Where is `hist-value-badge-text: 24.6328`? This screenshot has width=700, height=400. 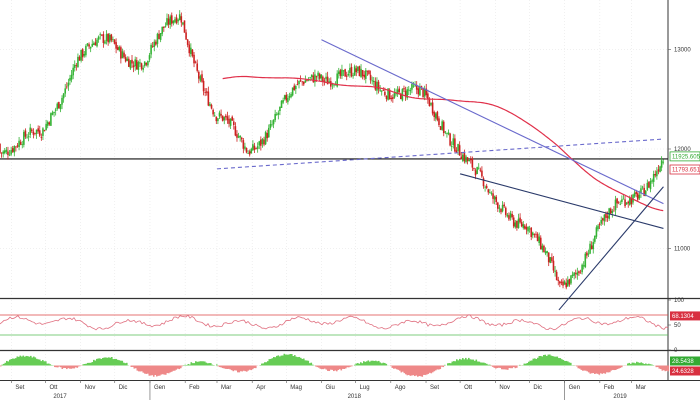 hist-value-badge-text: 24.6328 is located at coordinates (683, 372).